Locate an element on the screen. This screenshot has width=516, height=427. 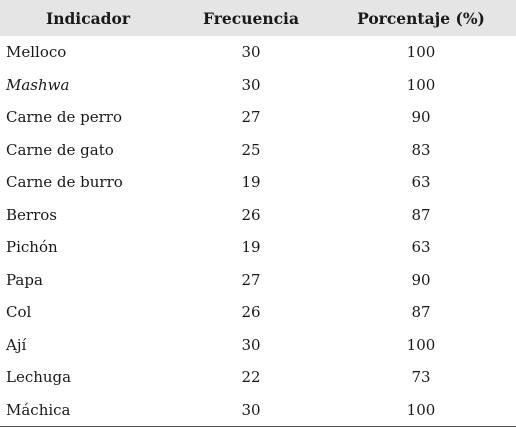
table-row: Lechuga 22 73 is located at coordinates (258, 377).